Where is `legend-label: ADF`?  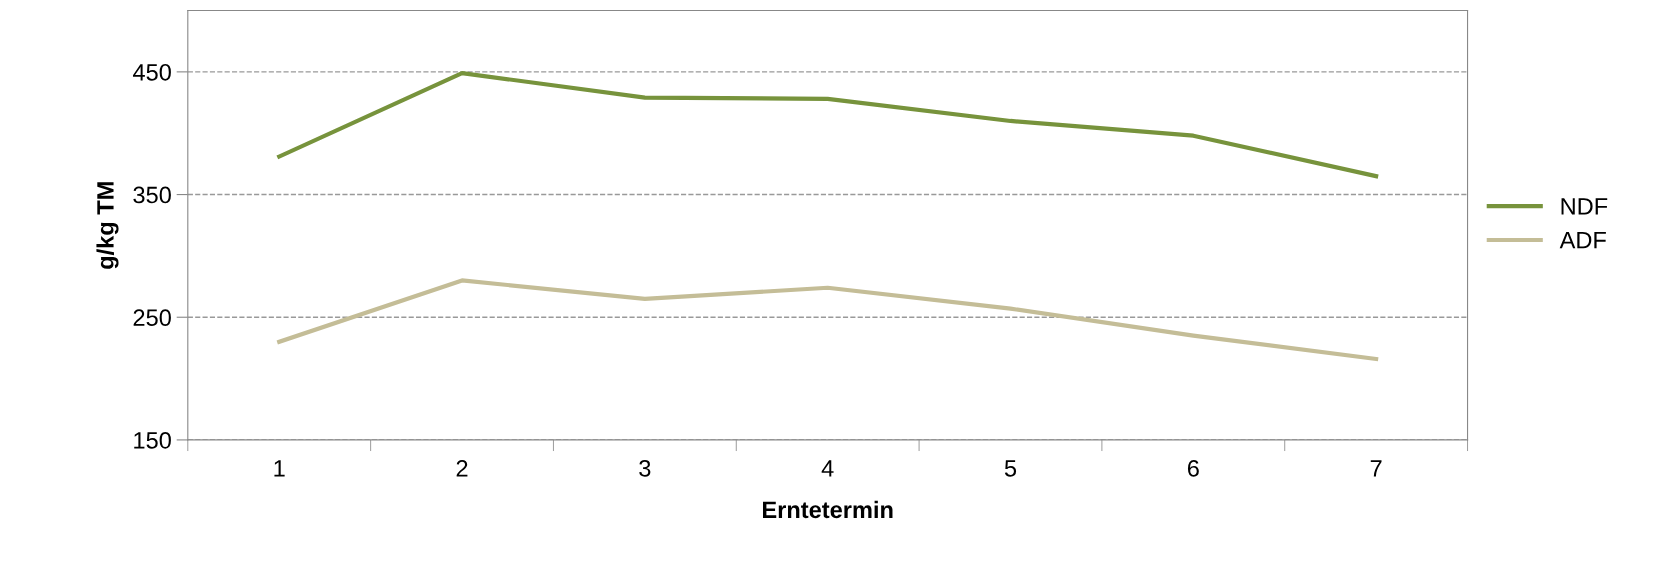
legend-label: ADF is located at coordinates (1582, 240).